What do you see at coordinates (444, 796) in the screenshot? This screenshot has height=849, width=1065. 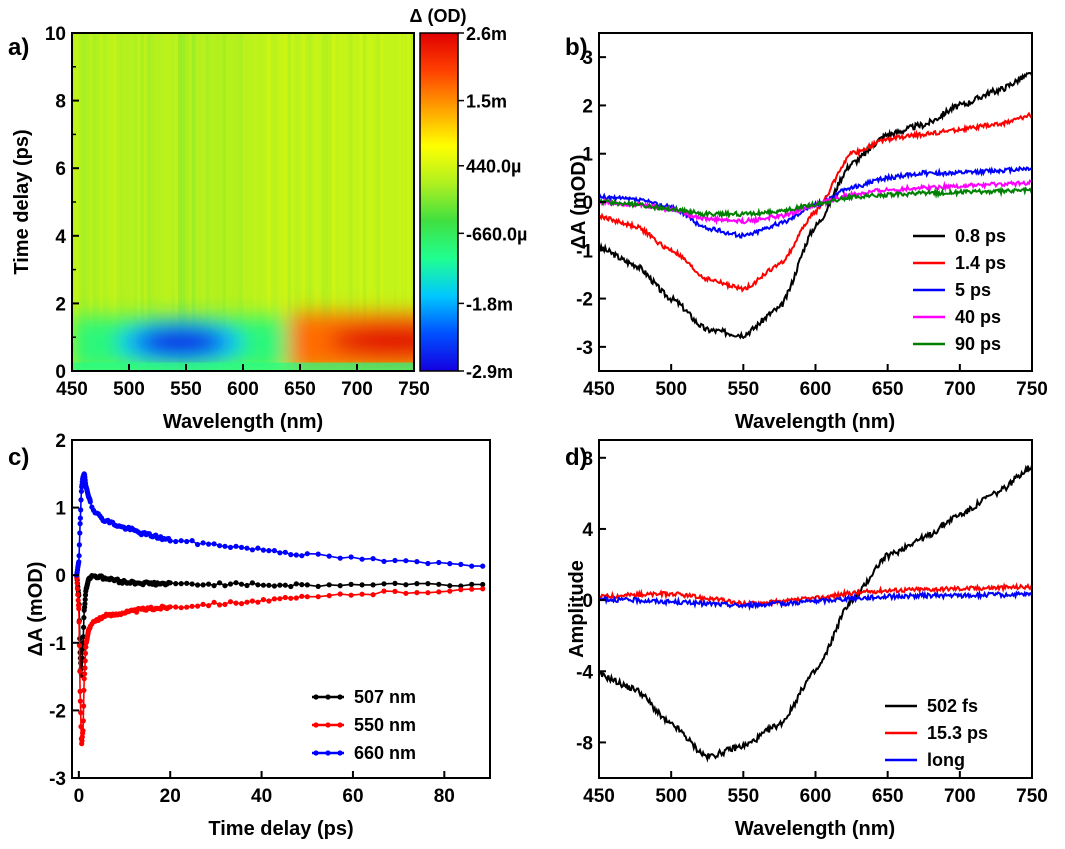 I see `panel-c-xtick-label: 80` at bounding box center [444, 796].